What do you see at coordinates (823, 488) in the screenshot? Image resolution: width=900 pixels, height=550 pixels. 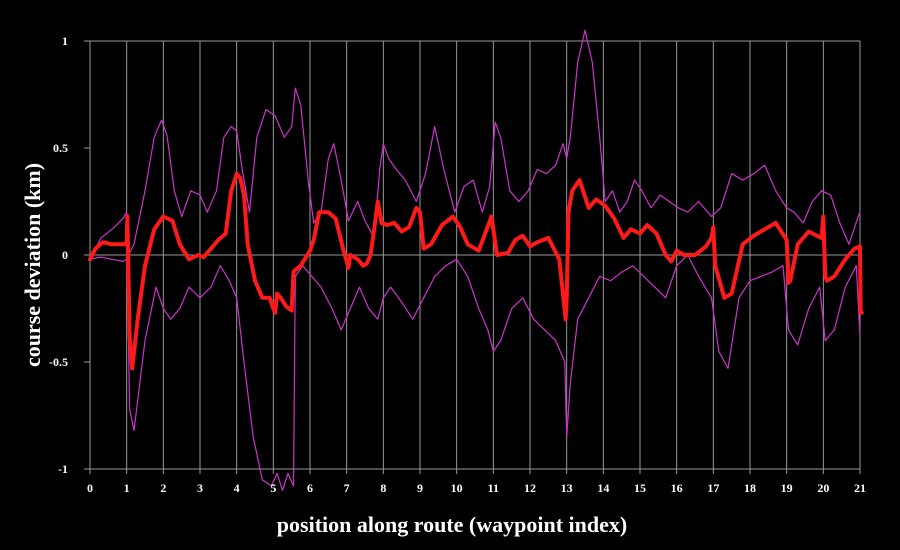 I see `x-tick-label: 20` at bounding box center [823, 488].